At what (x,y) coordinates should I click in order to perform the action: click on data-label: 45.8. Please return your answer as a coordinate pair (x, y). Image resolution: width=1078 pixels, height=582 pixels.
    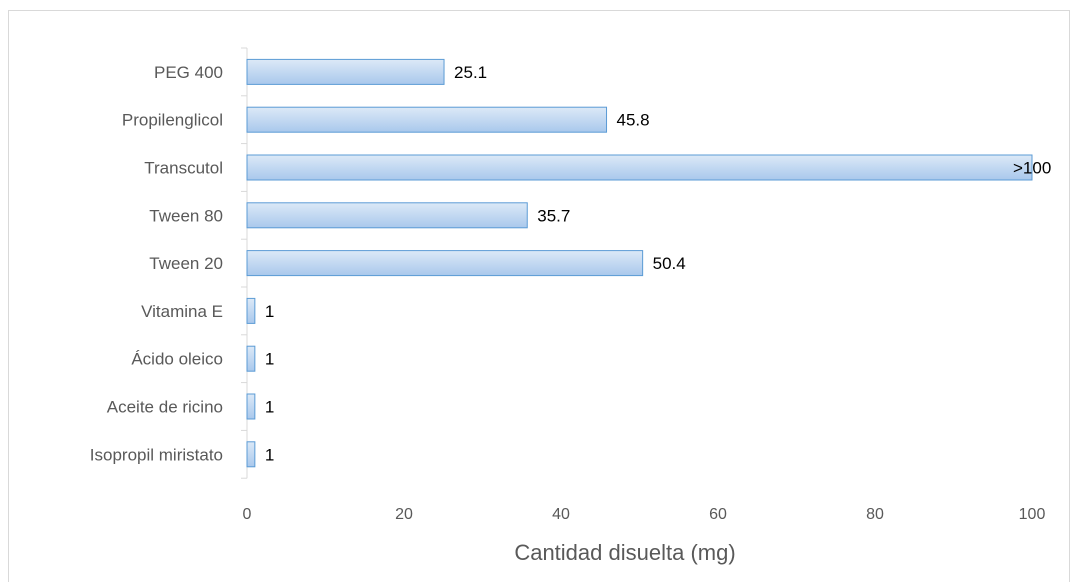
    Looking at the image, I should click on (633, 120).